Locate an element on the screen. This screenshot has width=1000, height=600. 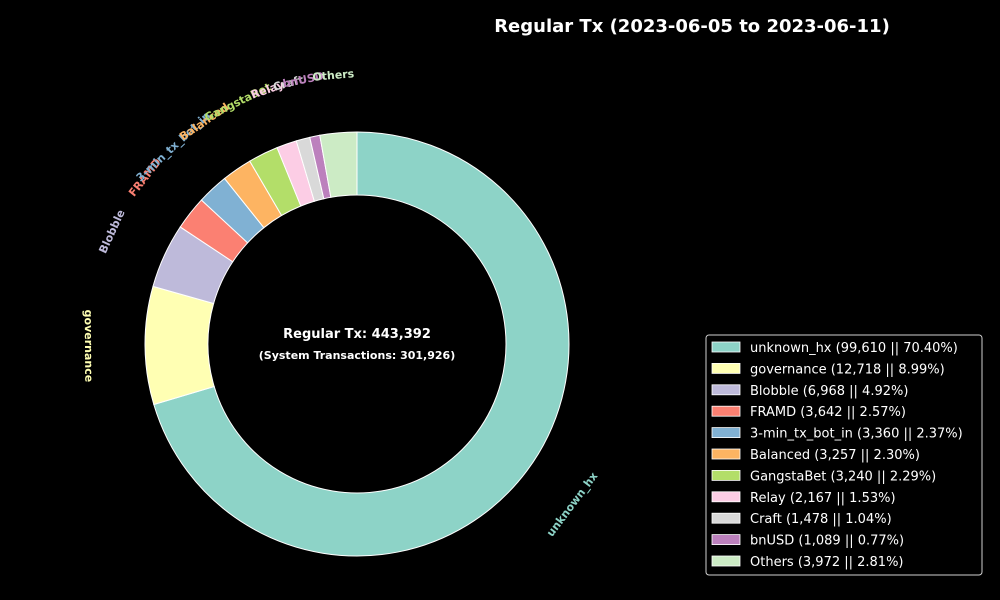
slice-others is located at coordinates (338, 164).